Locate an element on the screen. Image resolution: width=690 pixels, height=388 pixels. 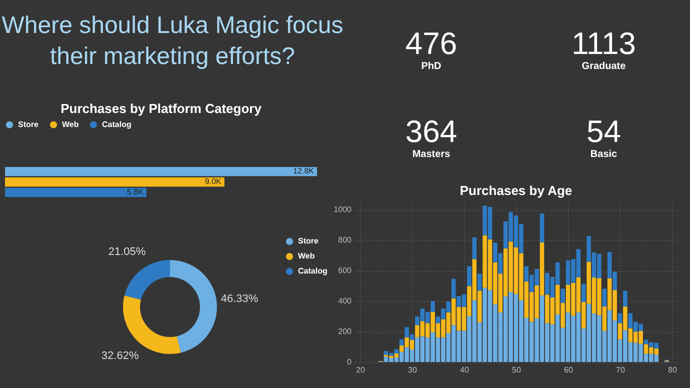
data-label: 12.8K is located at coordinates (304, 171).